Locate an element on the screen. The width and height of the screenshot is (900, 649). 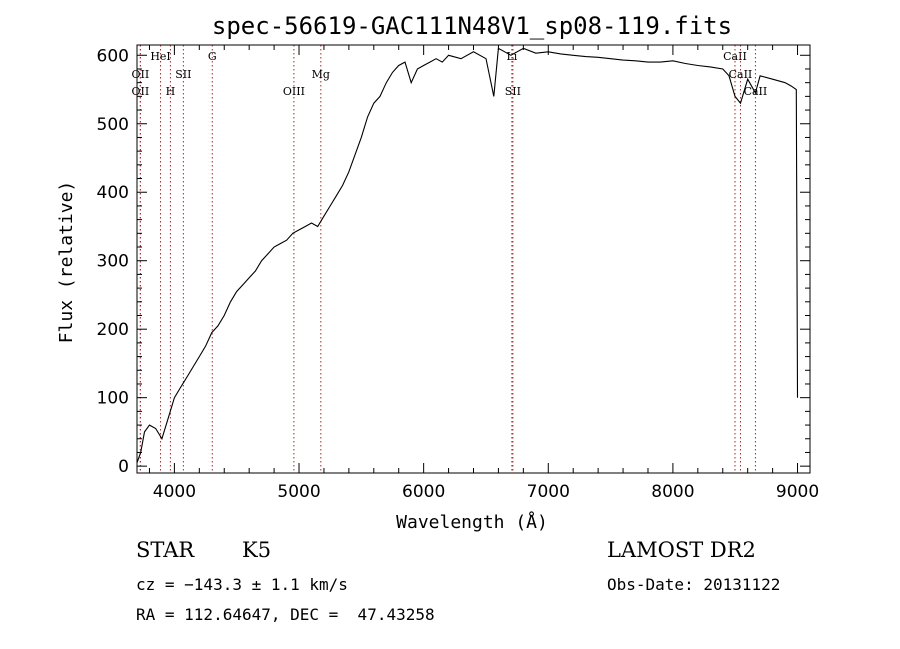
y-tick-label: 400 is located at coordinates (113, 193).